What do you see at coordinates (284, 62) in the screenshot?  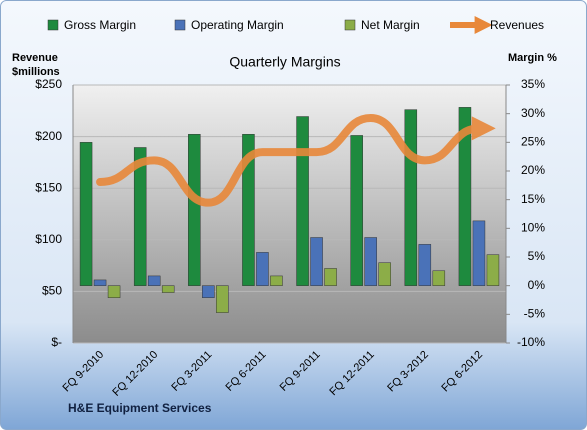 I see `chart-title: Quarterly Margins` at bounding box center [284, 62].